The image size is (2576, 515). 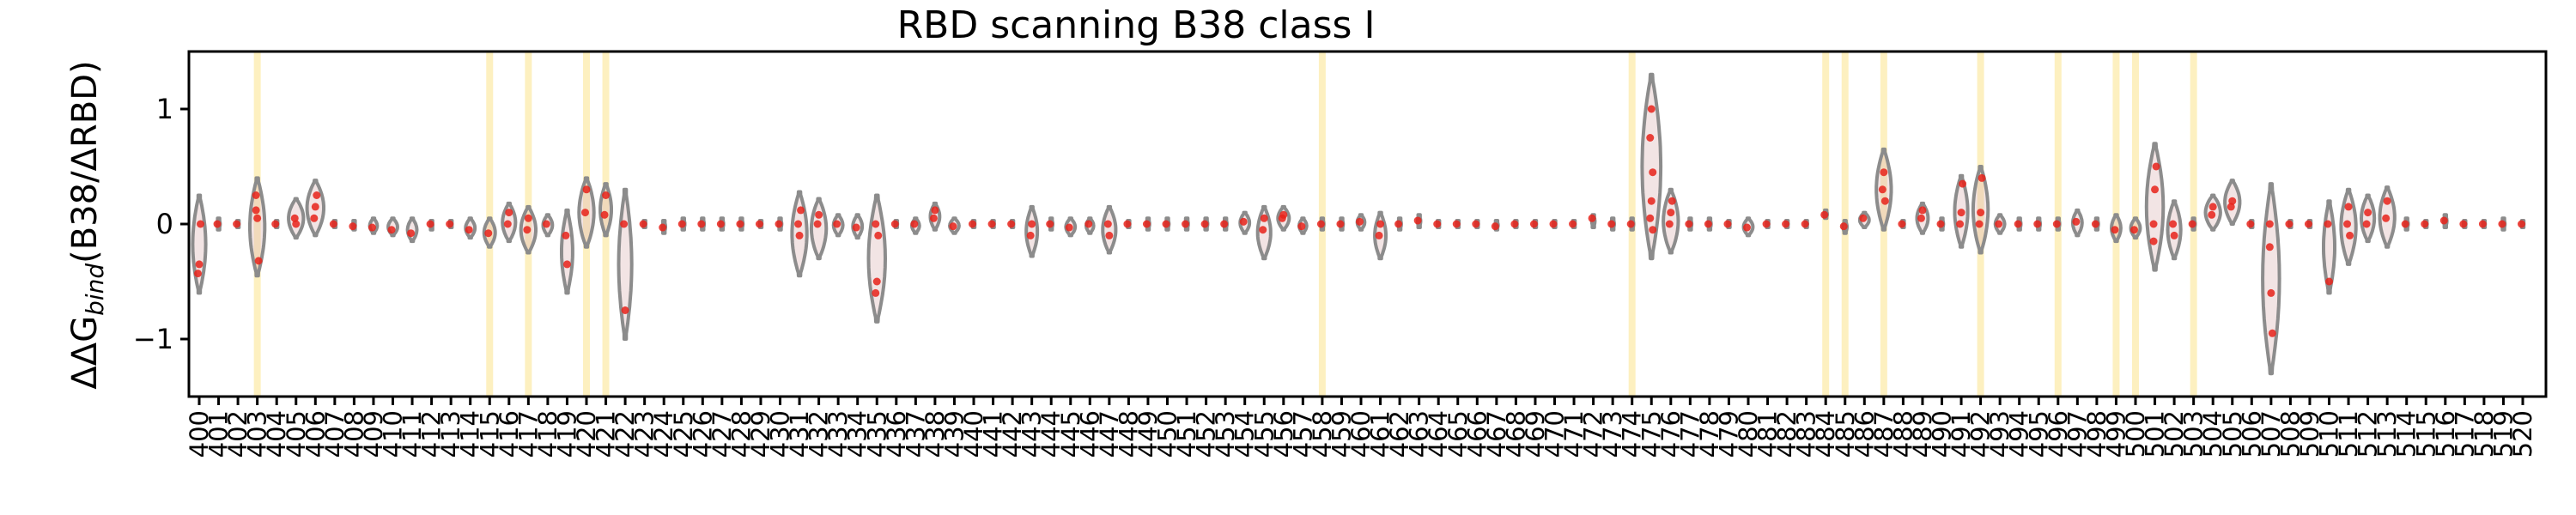 What do you see at coordinates (1845, 433) in the screenshot?
I see `x-tick-label-485: 485` at bounding box center [1845, 433].